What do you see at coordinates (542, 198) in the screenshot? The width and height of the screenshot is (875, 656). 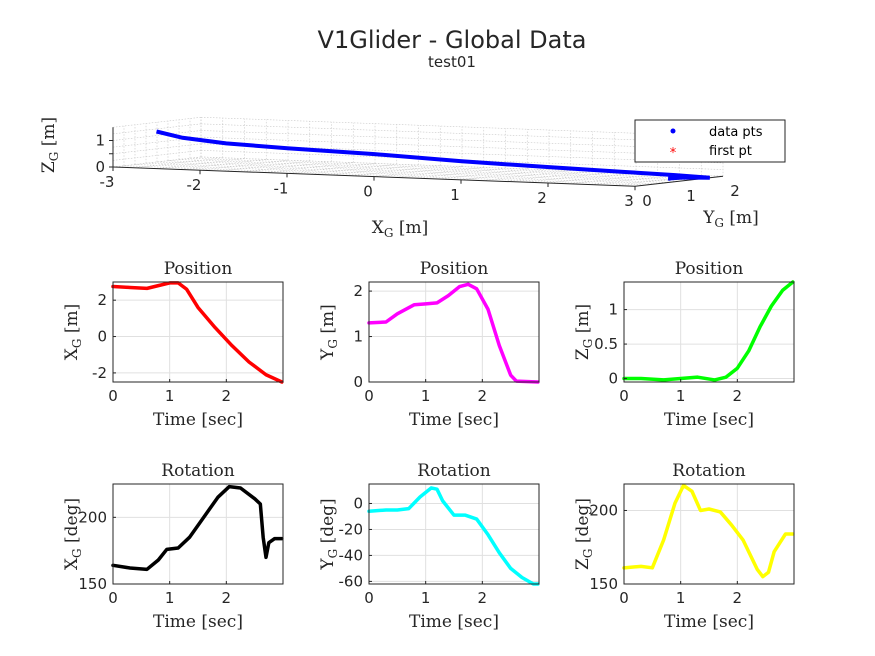 I see `x-tick-label-3d: 2` at bounding box center [542, 198].